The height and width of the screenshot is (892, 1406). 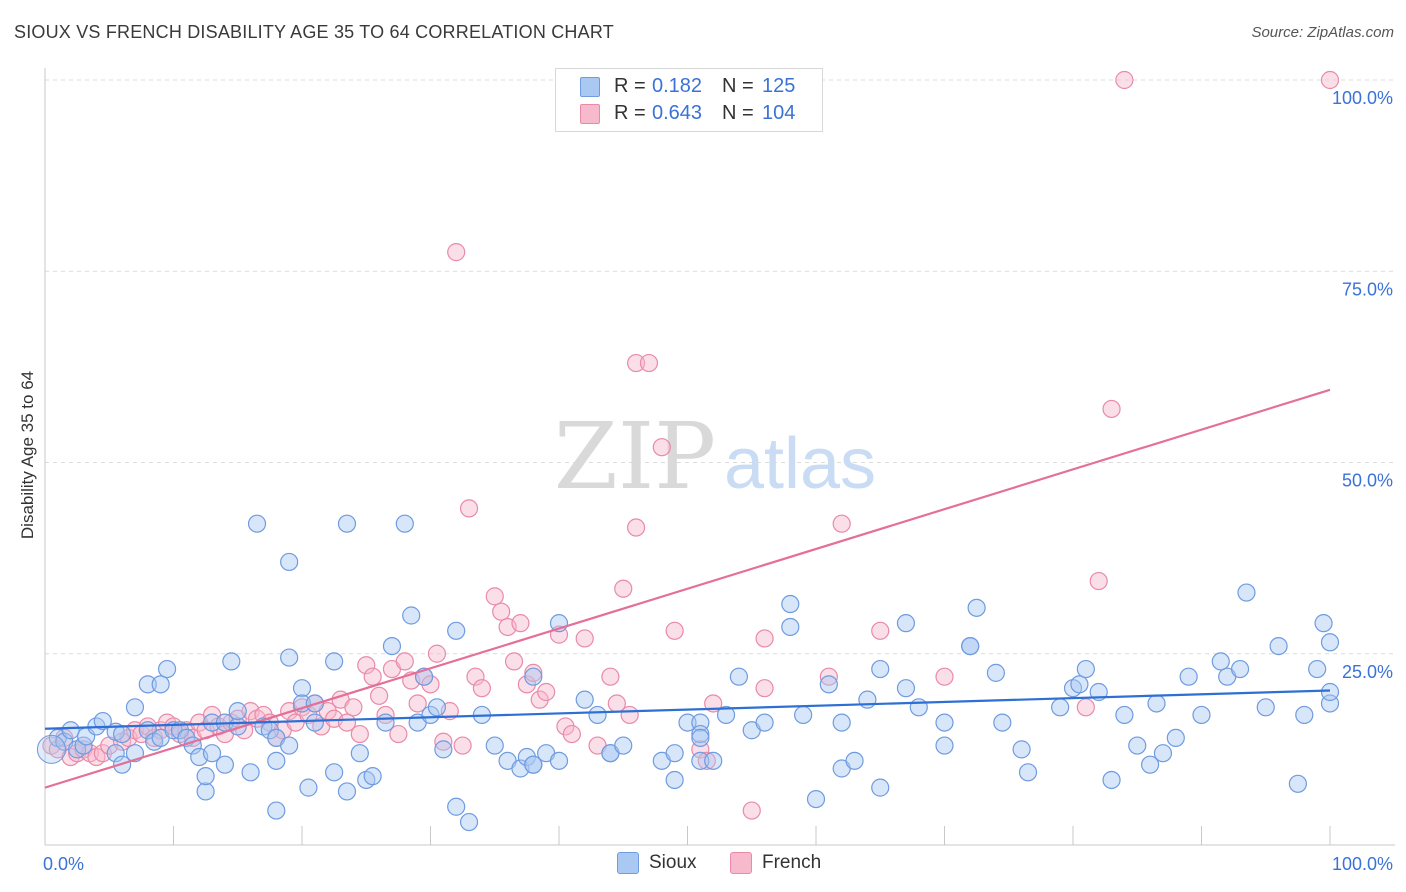 What do you see at coordinates (1367, 481) in the screenshot?
I see `y-tick-label: 50.0%` at bounding box center [1367, 481].